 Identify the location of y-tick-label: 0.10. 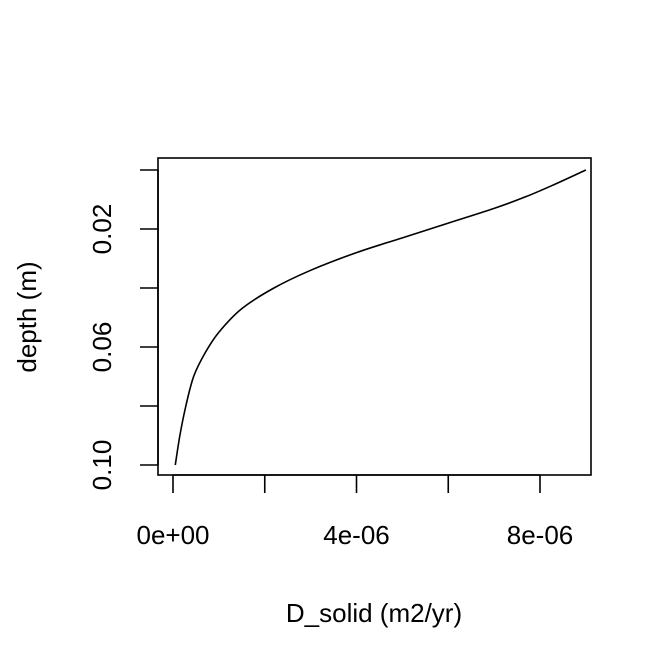
(102, 465).